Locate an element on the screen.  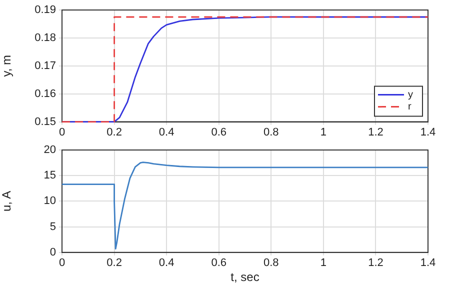
y-tick-label: 20 is located at coordinates (50, 150).